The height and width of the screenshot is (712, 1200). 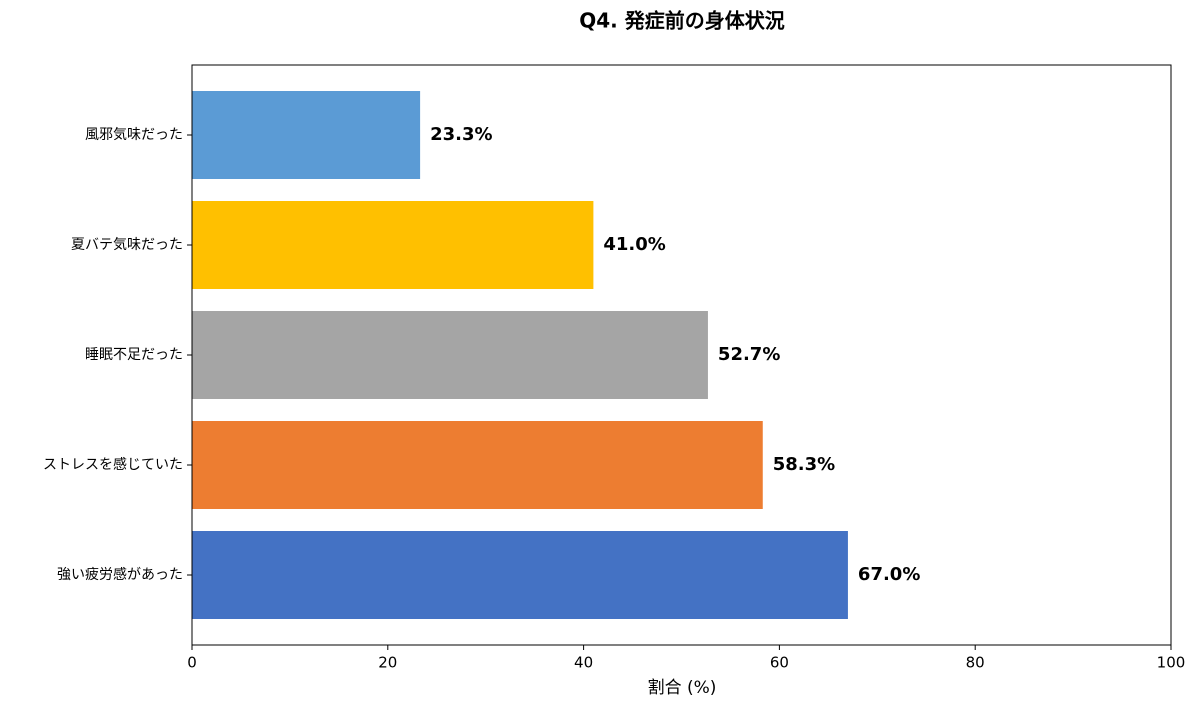 What do you see at coordinates (583, 663) in the screenshot?
I see `x-tick-label: 40` at bounding box center [583, 663].